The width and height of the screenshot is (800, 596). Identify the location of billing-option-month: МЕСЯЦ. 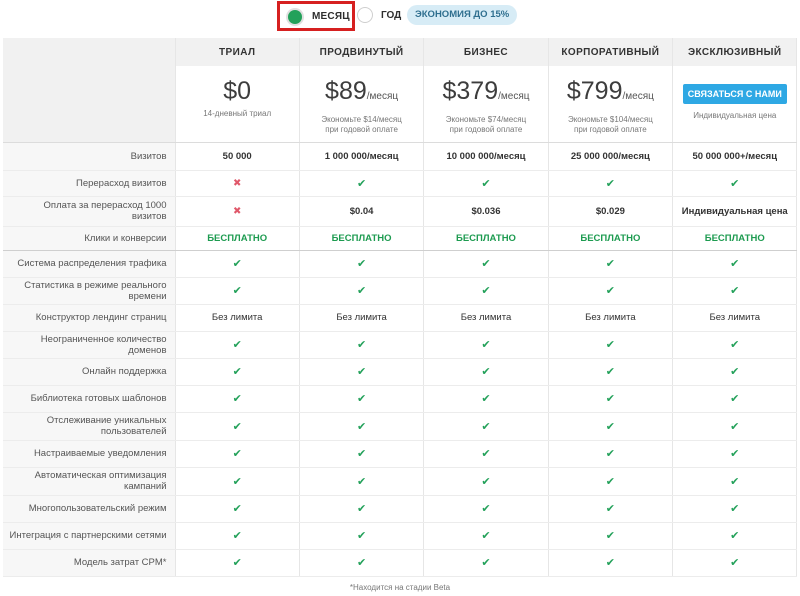
(316, 16).